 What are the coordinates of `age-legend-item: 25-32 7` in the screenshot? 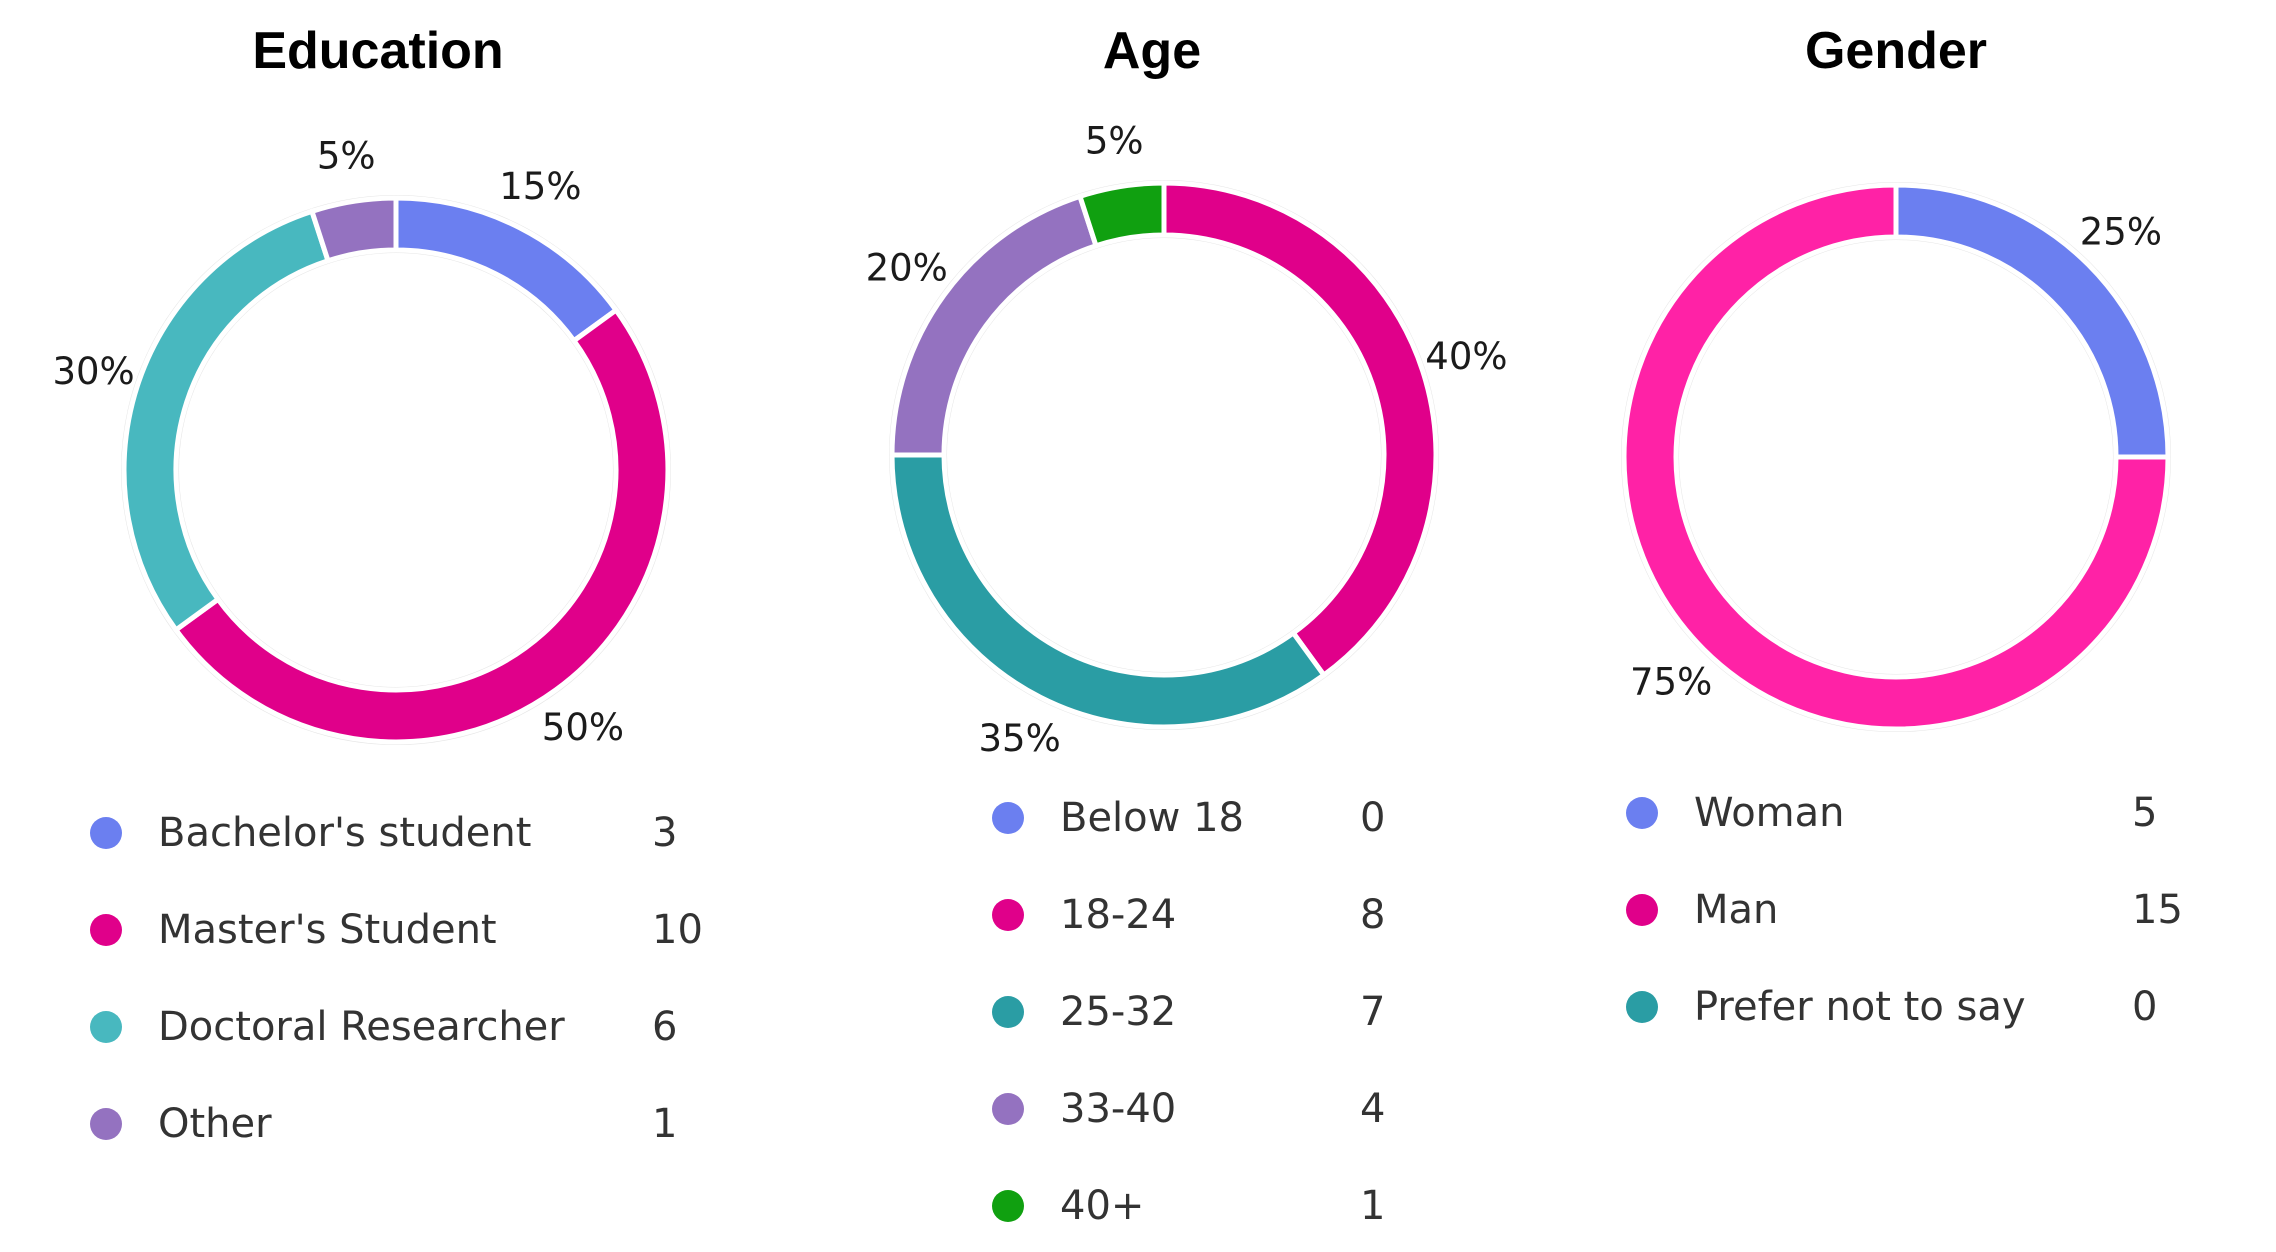 It's located at (1188, 1012).